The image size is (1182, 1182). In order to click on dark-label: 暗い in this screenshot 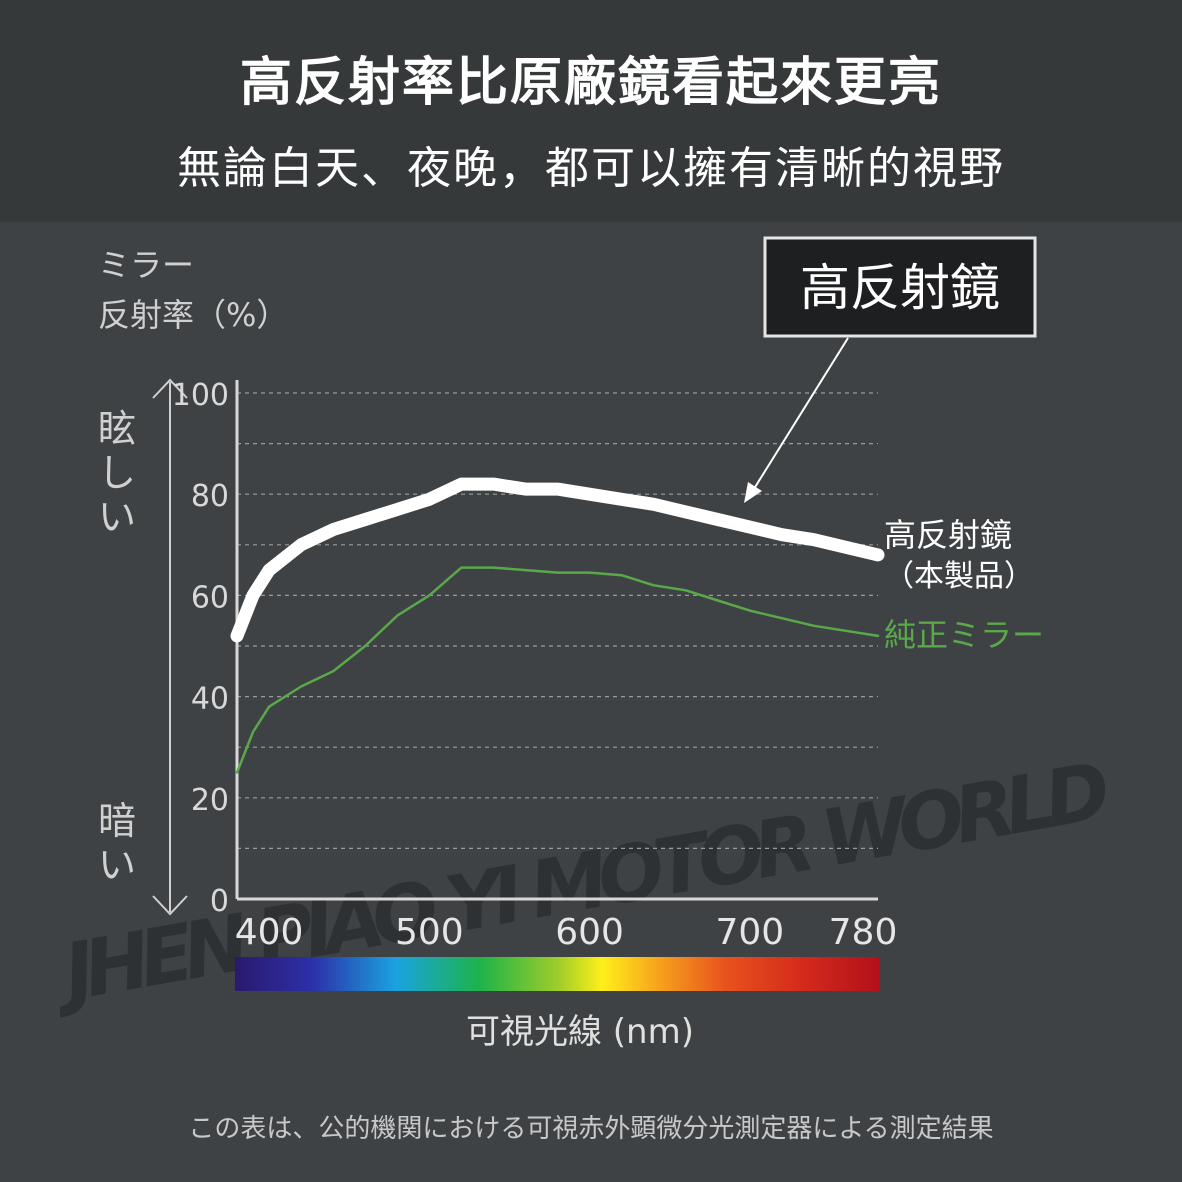, I will do `click(117, 843)`.